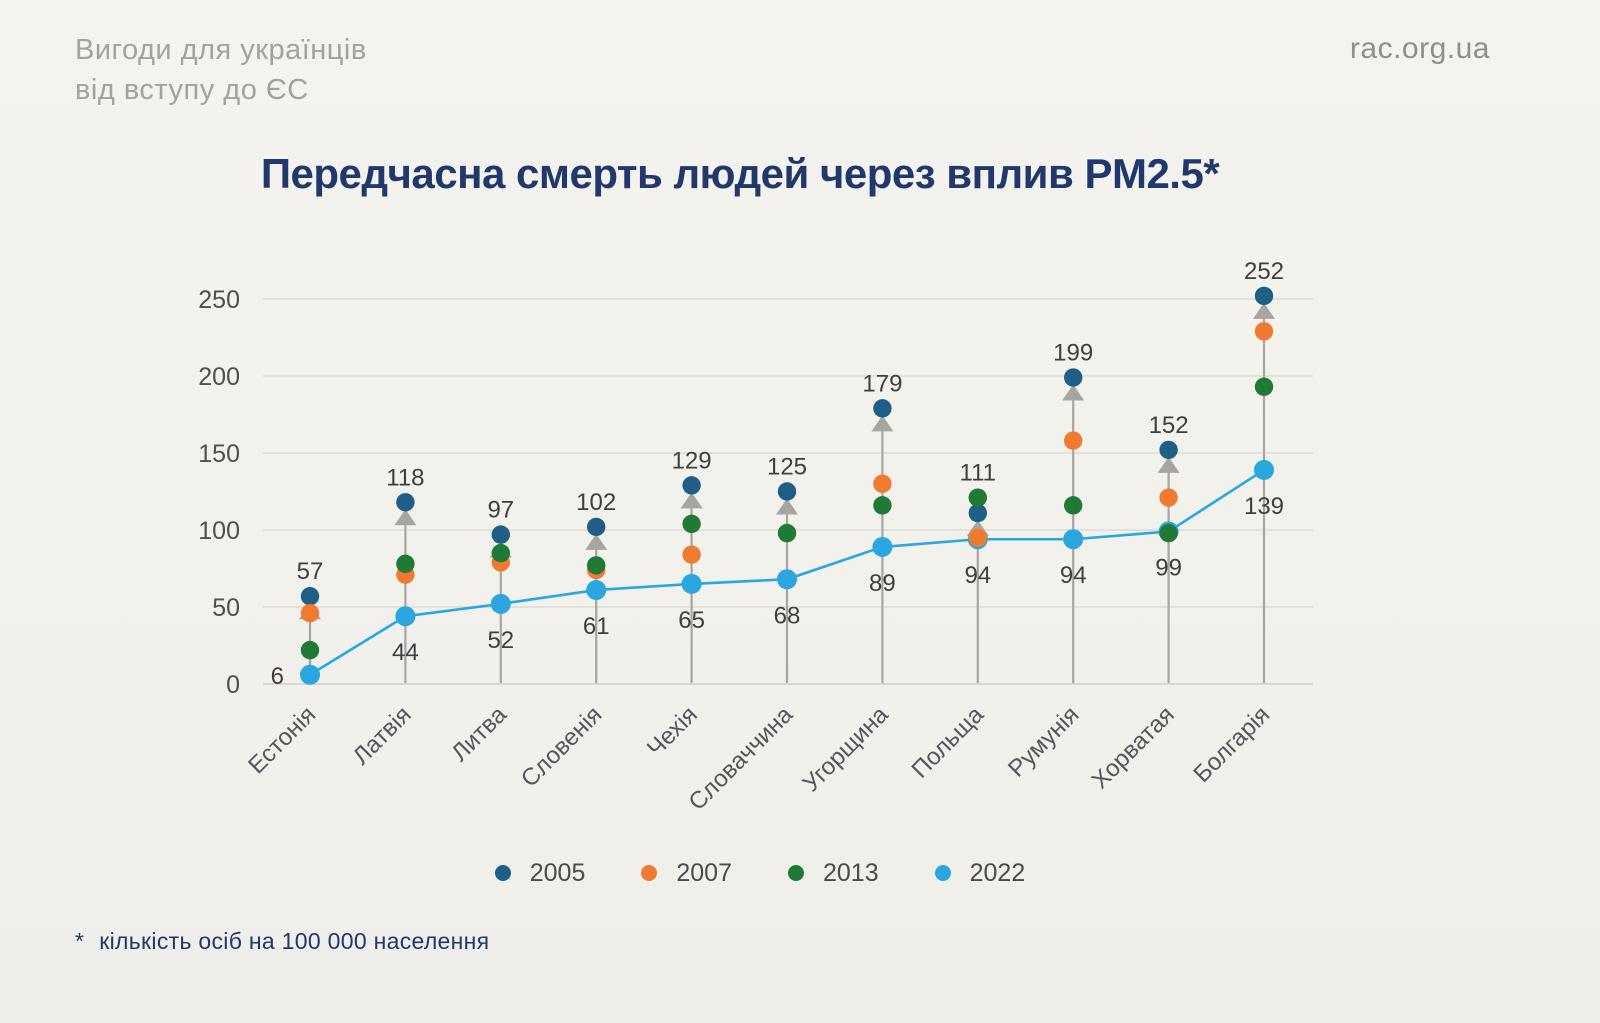 The width and height of the screenshot is (1600, 1023). I want to click on legend-item-2007: 2007, so click(686, 873).